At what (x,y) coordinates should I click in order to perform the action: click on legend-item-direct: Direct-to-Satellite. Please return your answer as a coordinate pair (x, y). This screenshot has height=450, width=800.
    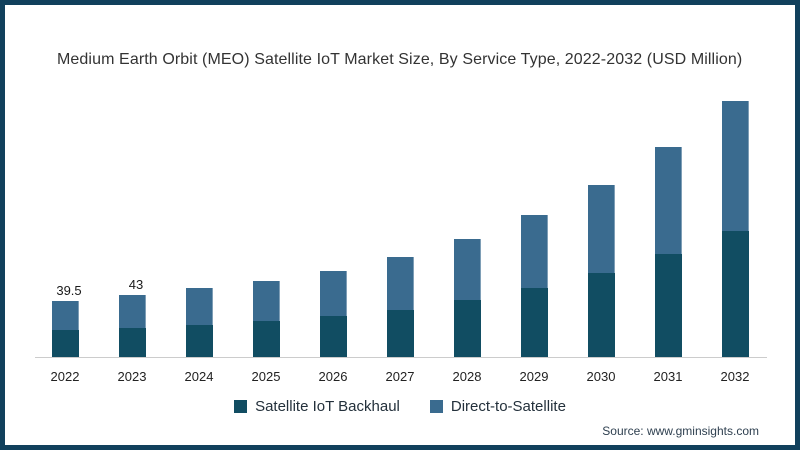
    Looking at the image, I should click on (497, 406).